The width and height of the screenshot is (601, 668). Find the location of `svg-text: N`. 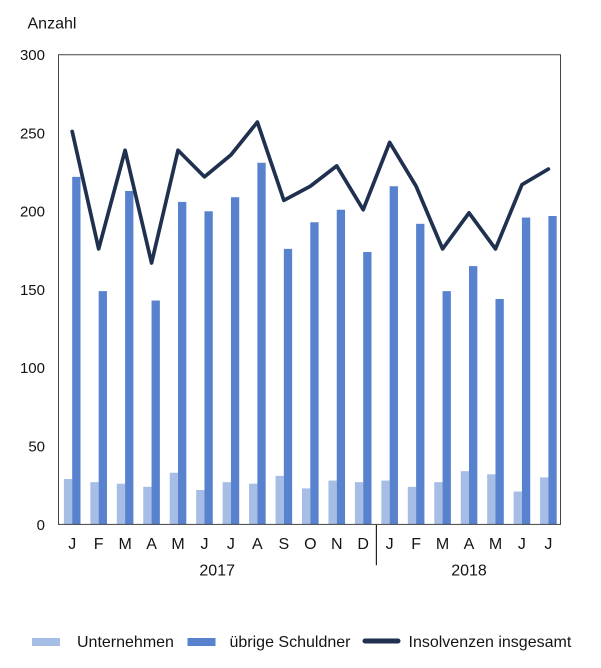

svg-text: N is located at coordinates (337, 544).